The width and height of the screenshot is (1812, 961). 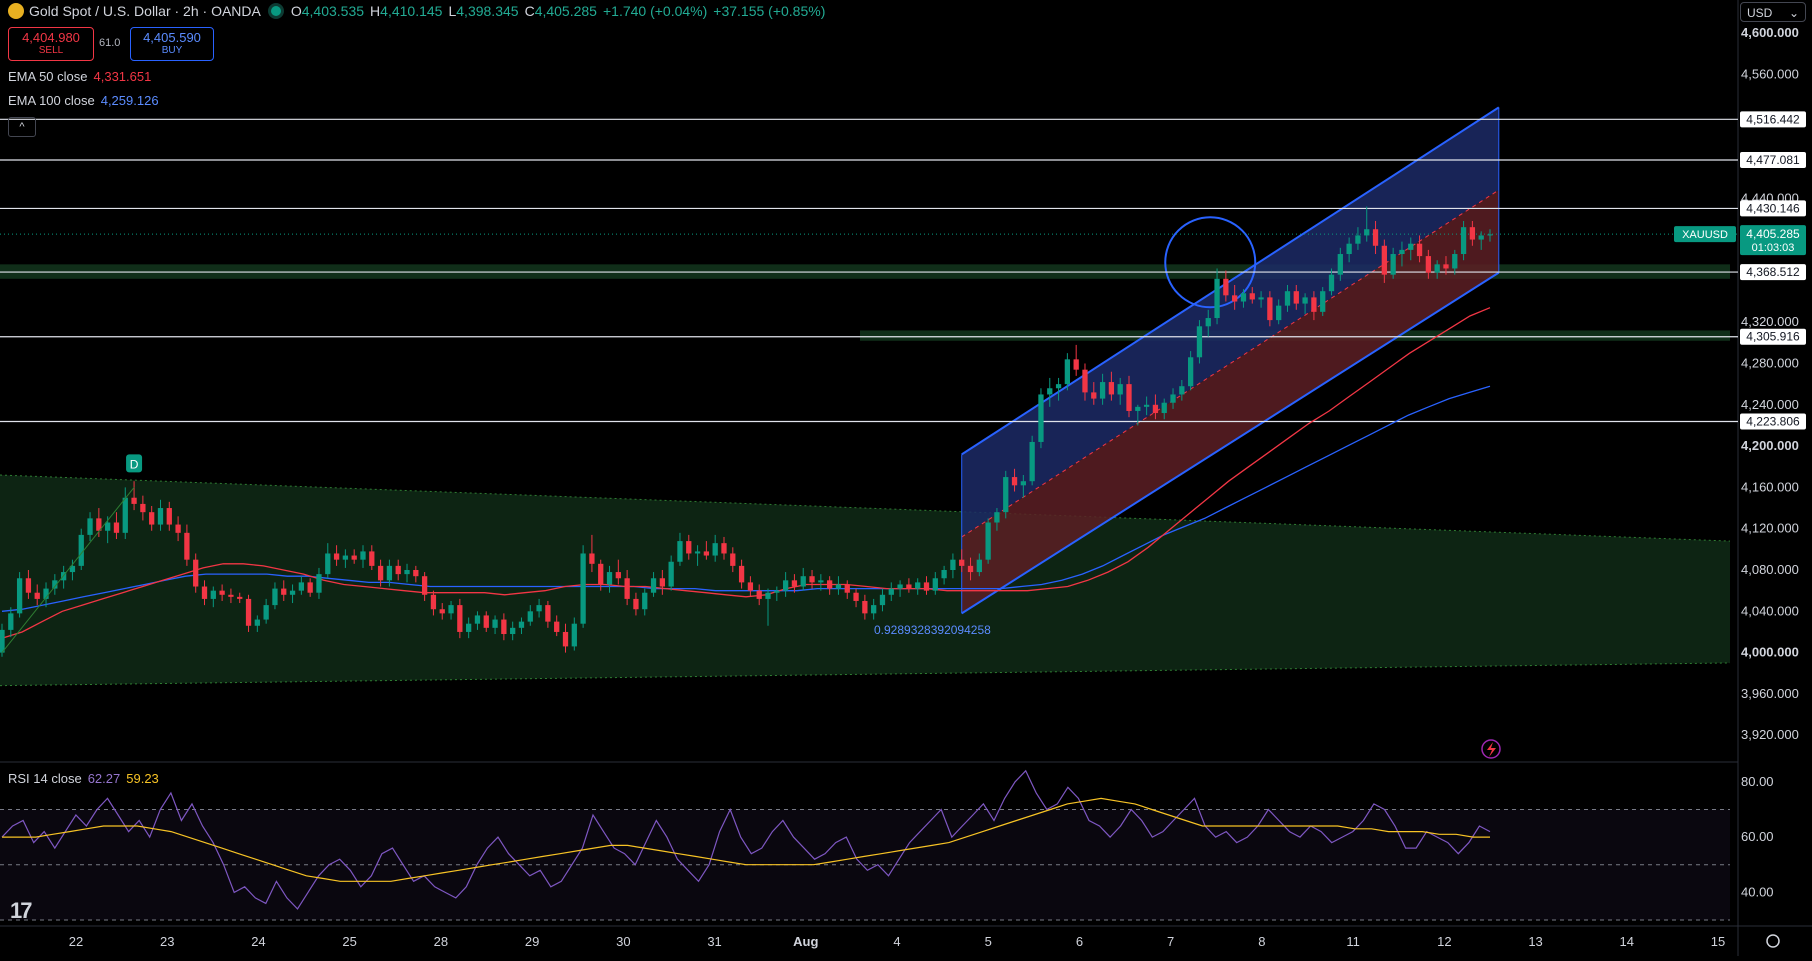 I want to click on sell-button: 4,404.980 SELL, so click(x=51, y=44).